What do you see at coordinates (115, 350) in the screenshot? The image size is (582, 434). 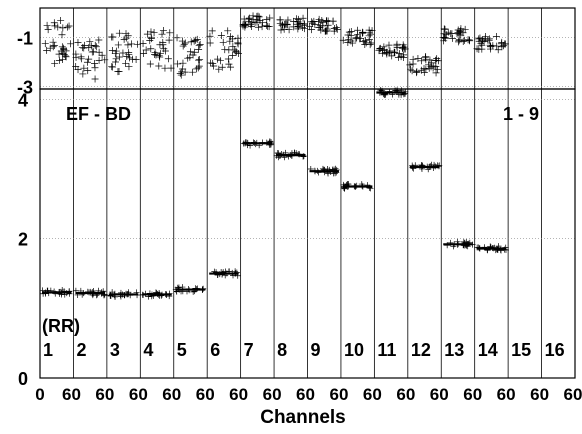 I see `channel-number-label: 3` at bounding box center [115, 350].